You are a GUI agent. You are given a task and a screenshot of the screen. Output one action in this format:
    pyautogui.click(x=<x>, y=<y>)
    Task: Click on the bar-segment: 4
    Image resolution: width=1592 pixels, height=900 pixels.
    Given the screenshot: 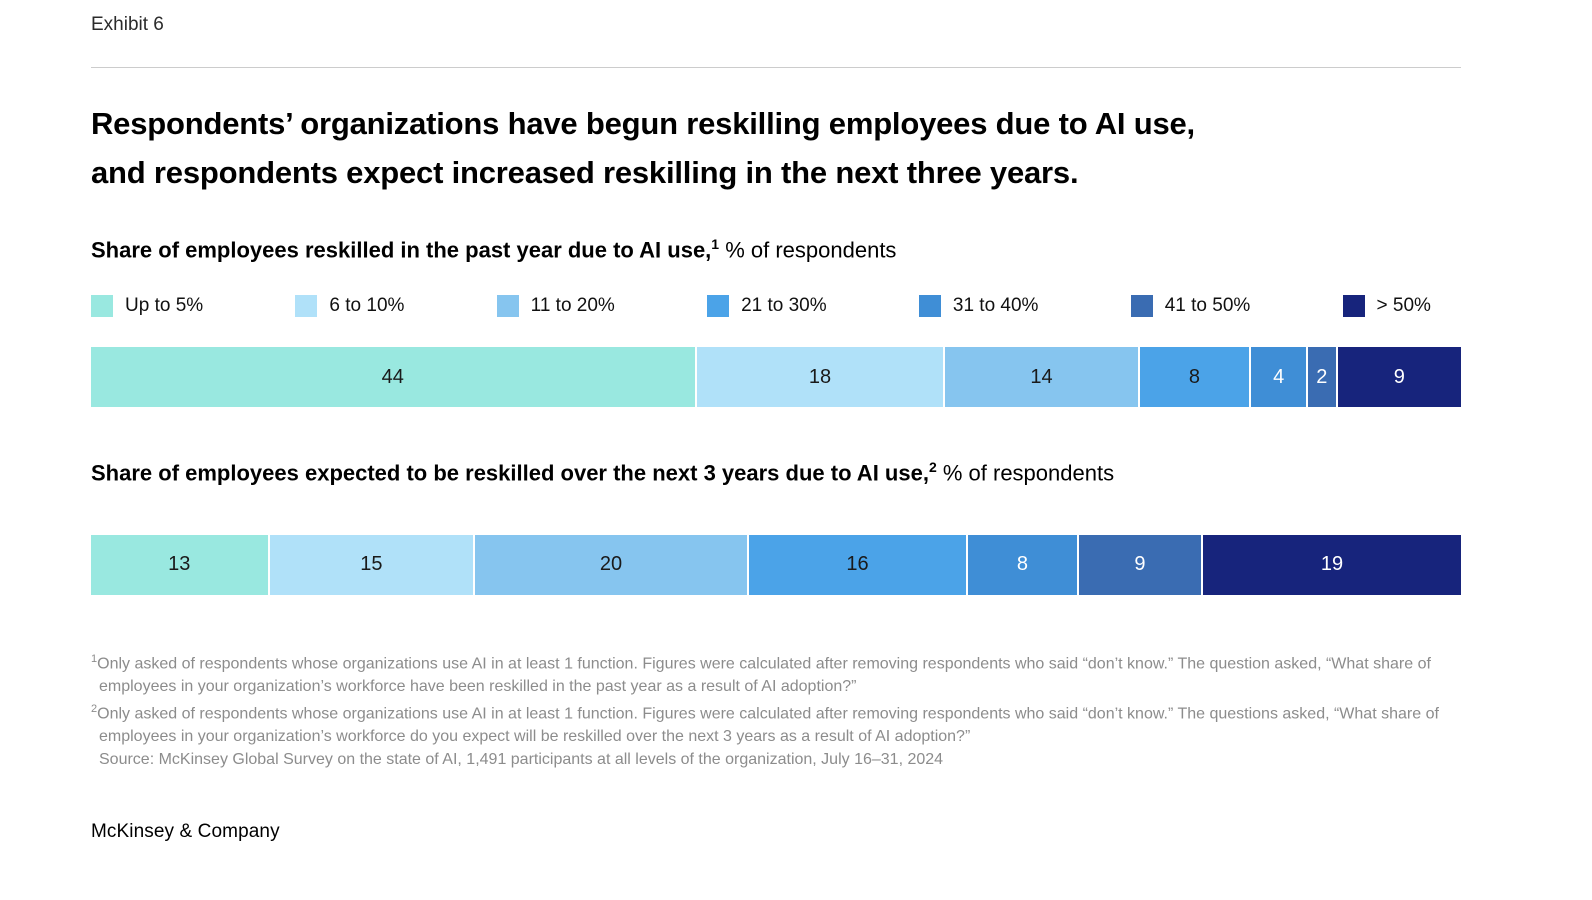 What is the action you would take?
    pyautogui.click(x=1278, y=377)
    